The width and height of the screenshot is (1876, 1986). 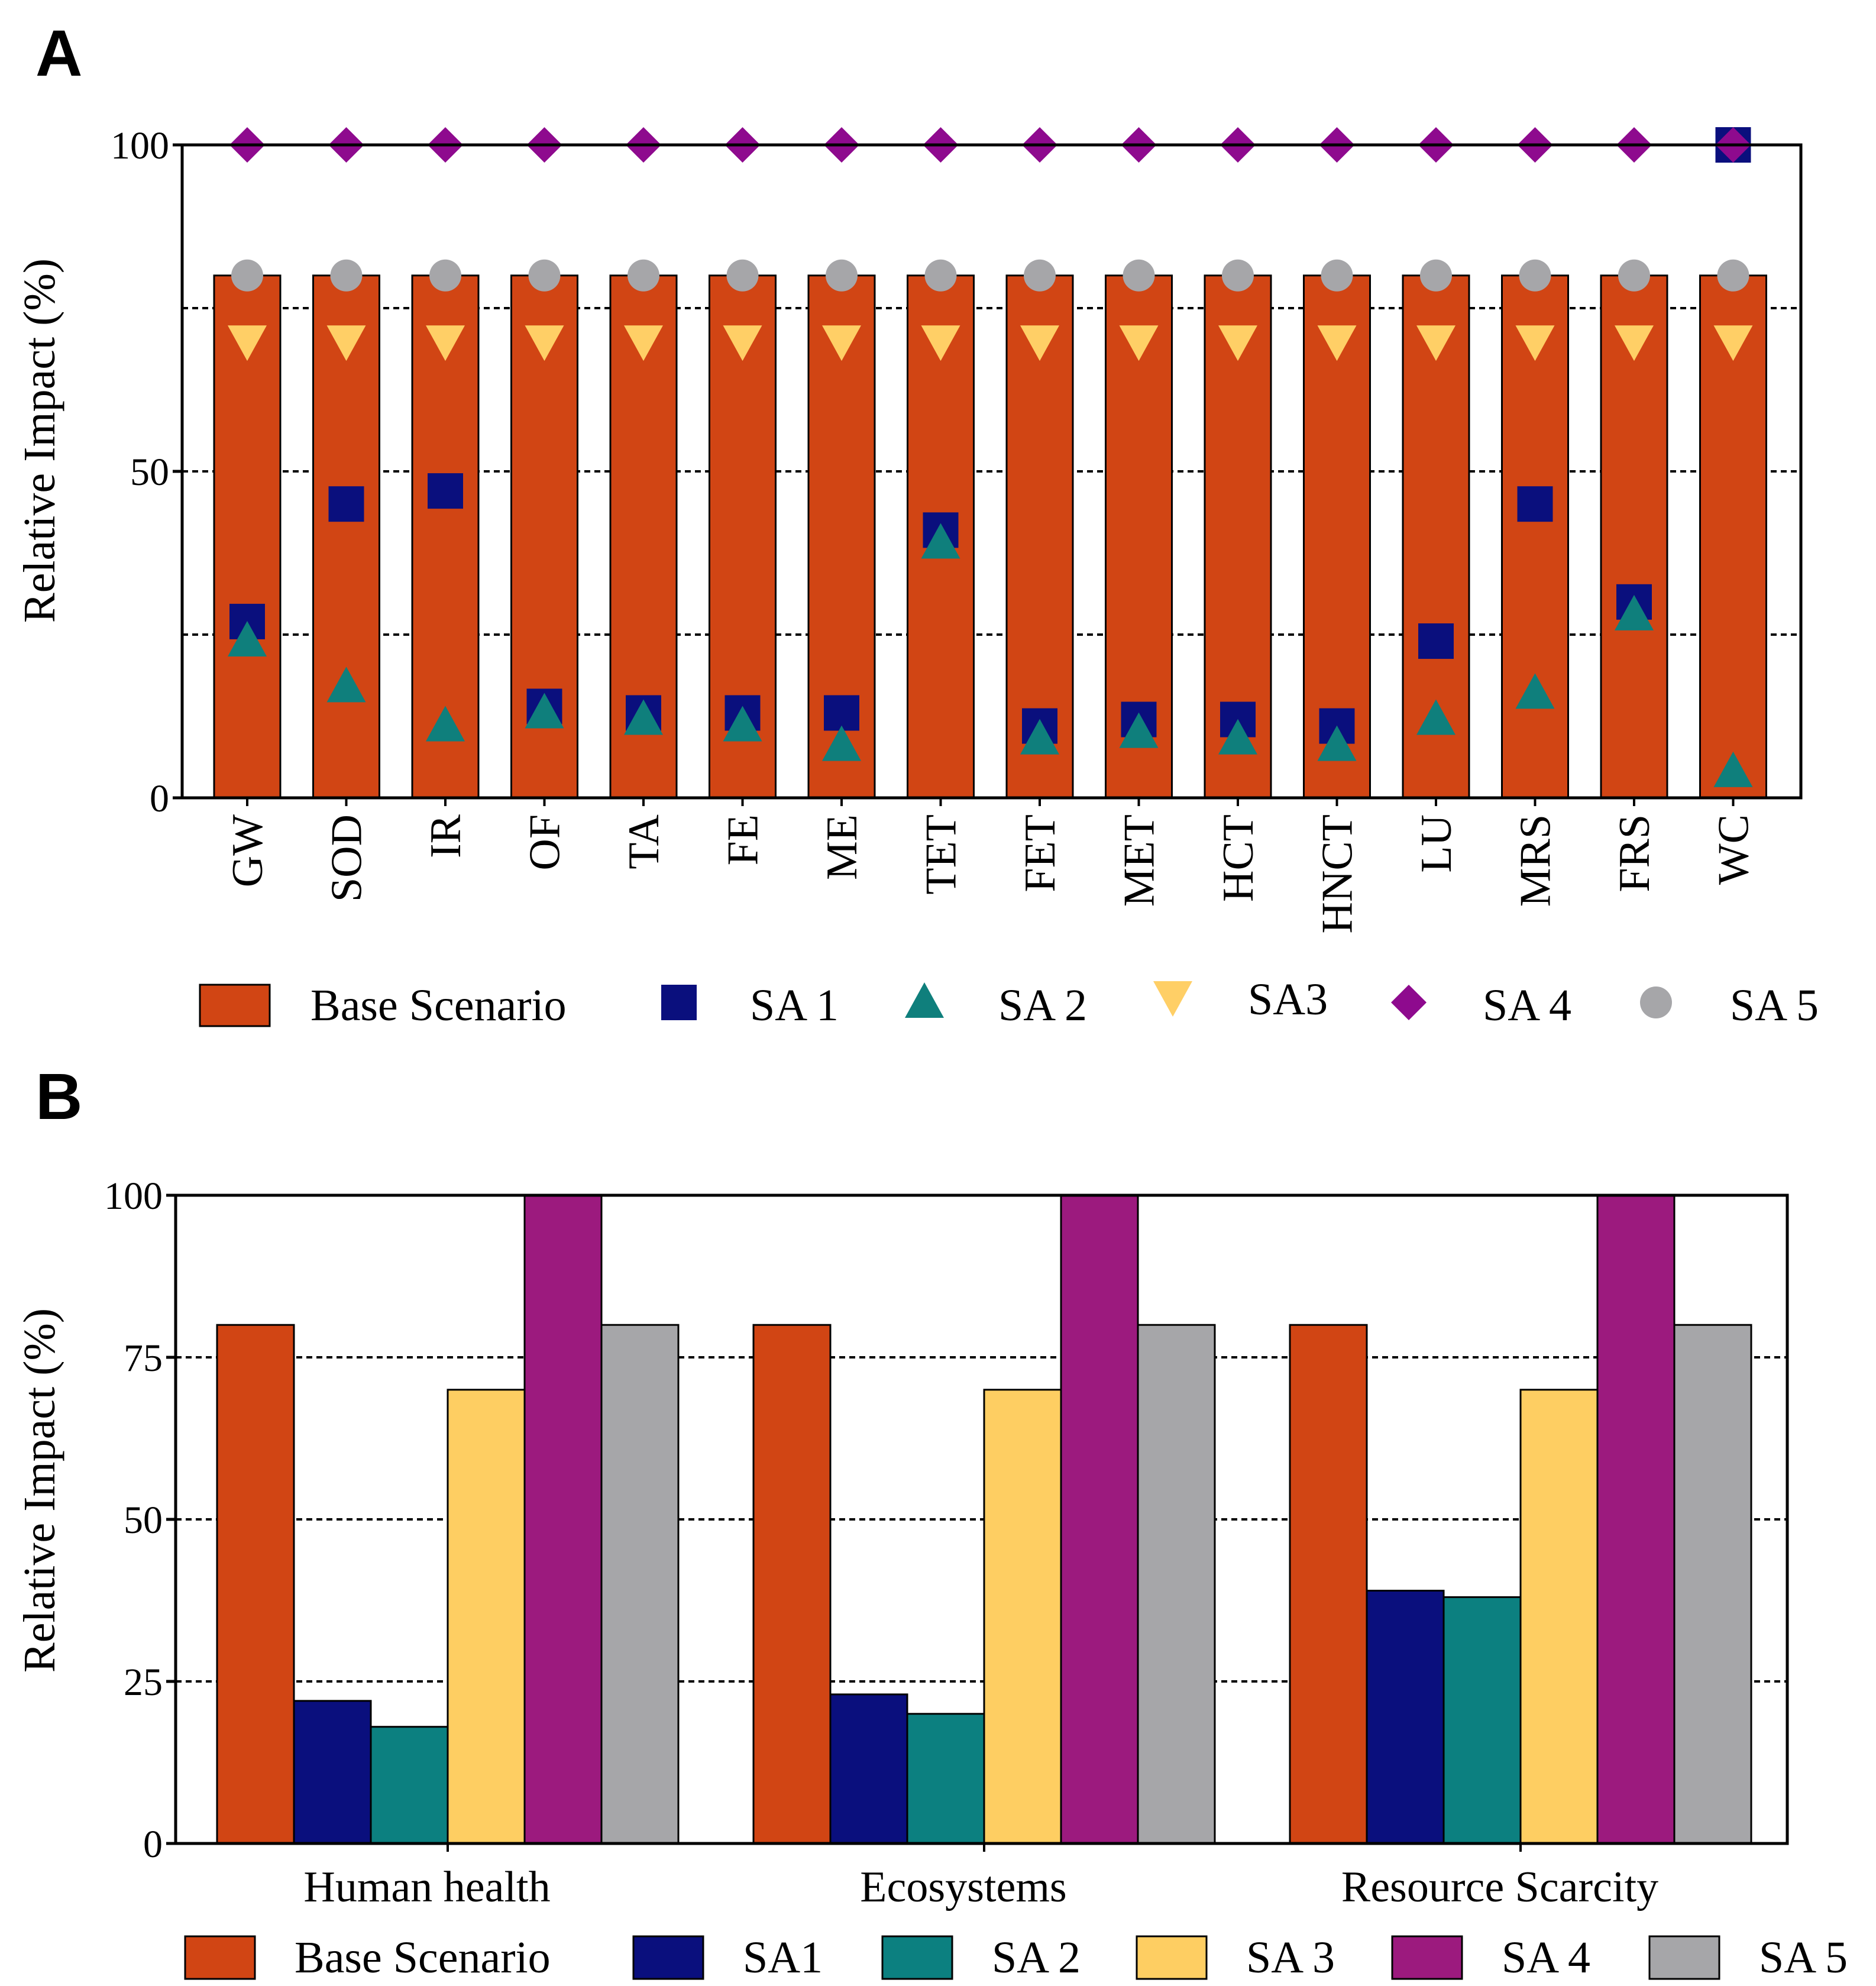 I want to click on chart-a-bar-base, so click(x=248, y=537).